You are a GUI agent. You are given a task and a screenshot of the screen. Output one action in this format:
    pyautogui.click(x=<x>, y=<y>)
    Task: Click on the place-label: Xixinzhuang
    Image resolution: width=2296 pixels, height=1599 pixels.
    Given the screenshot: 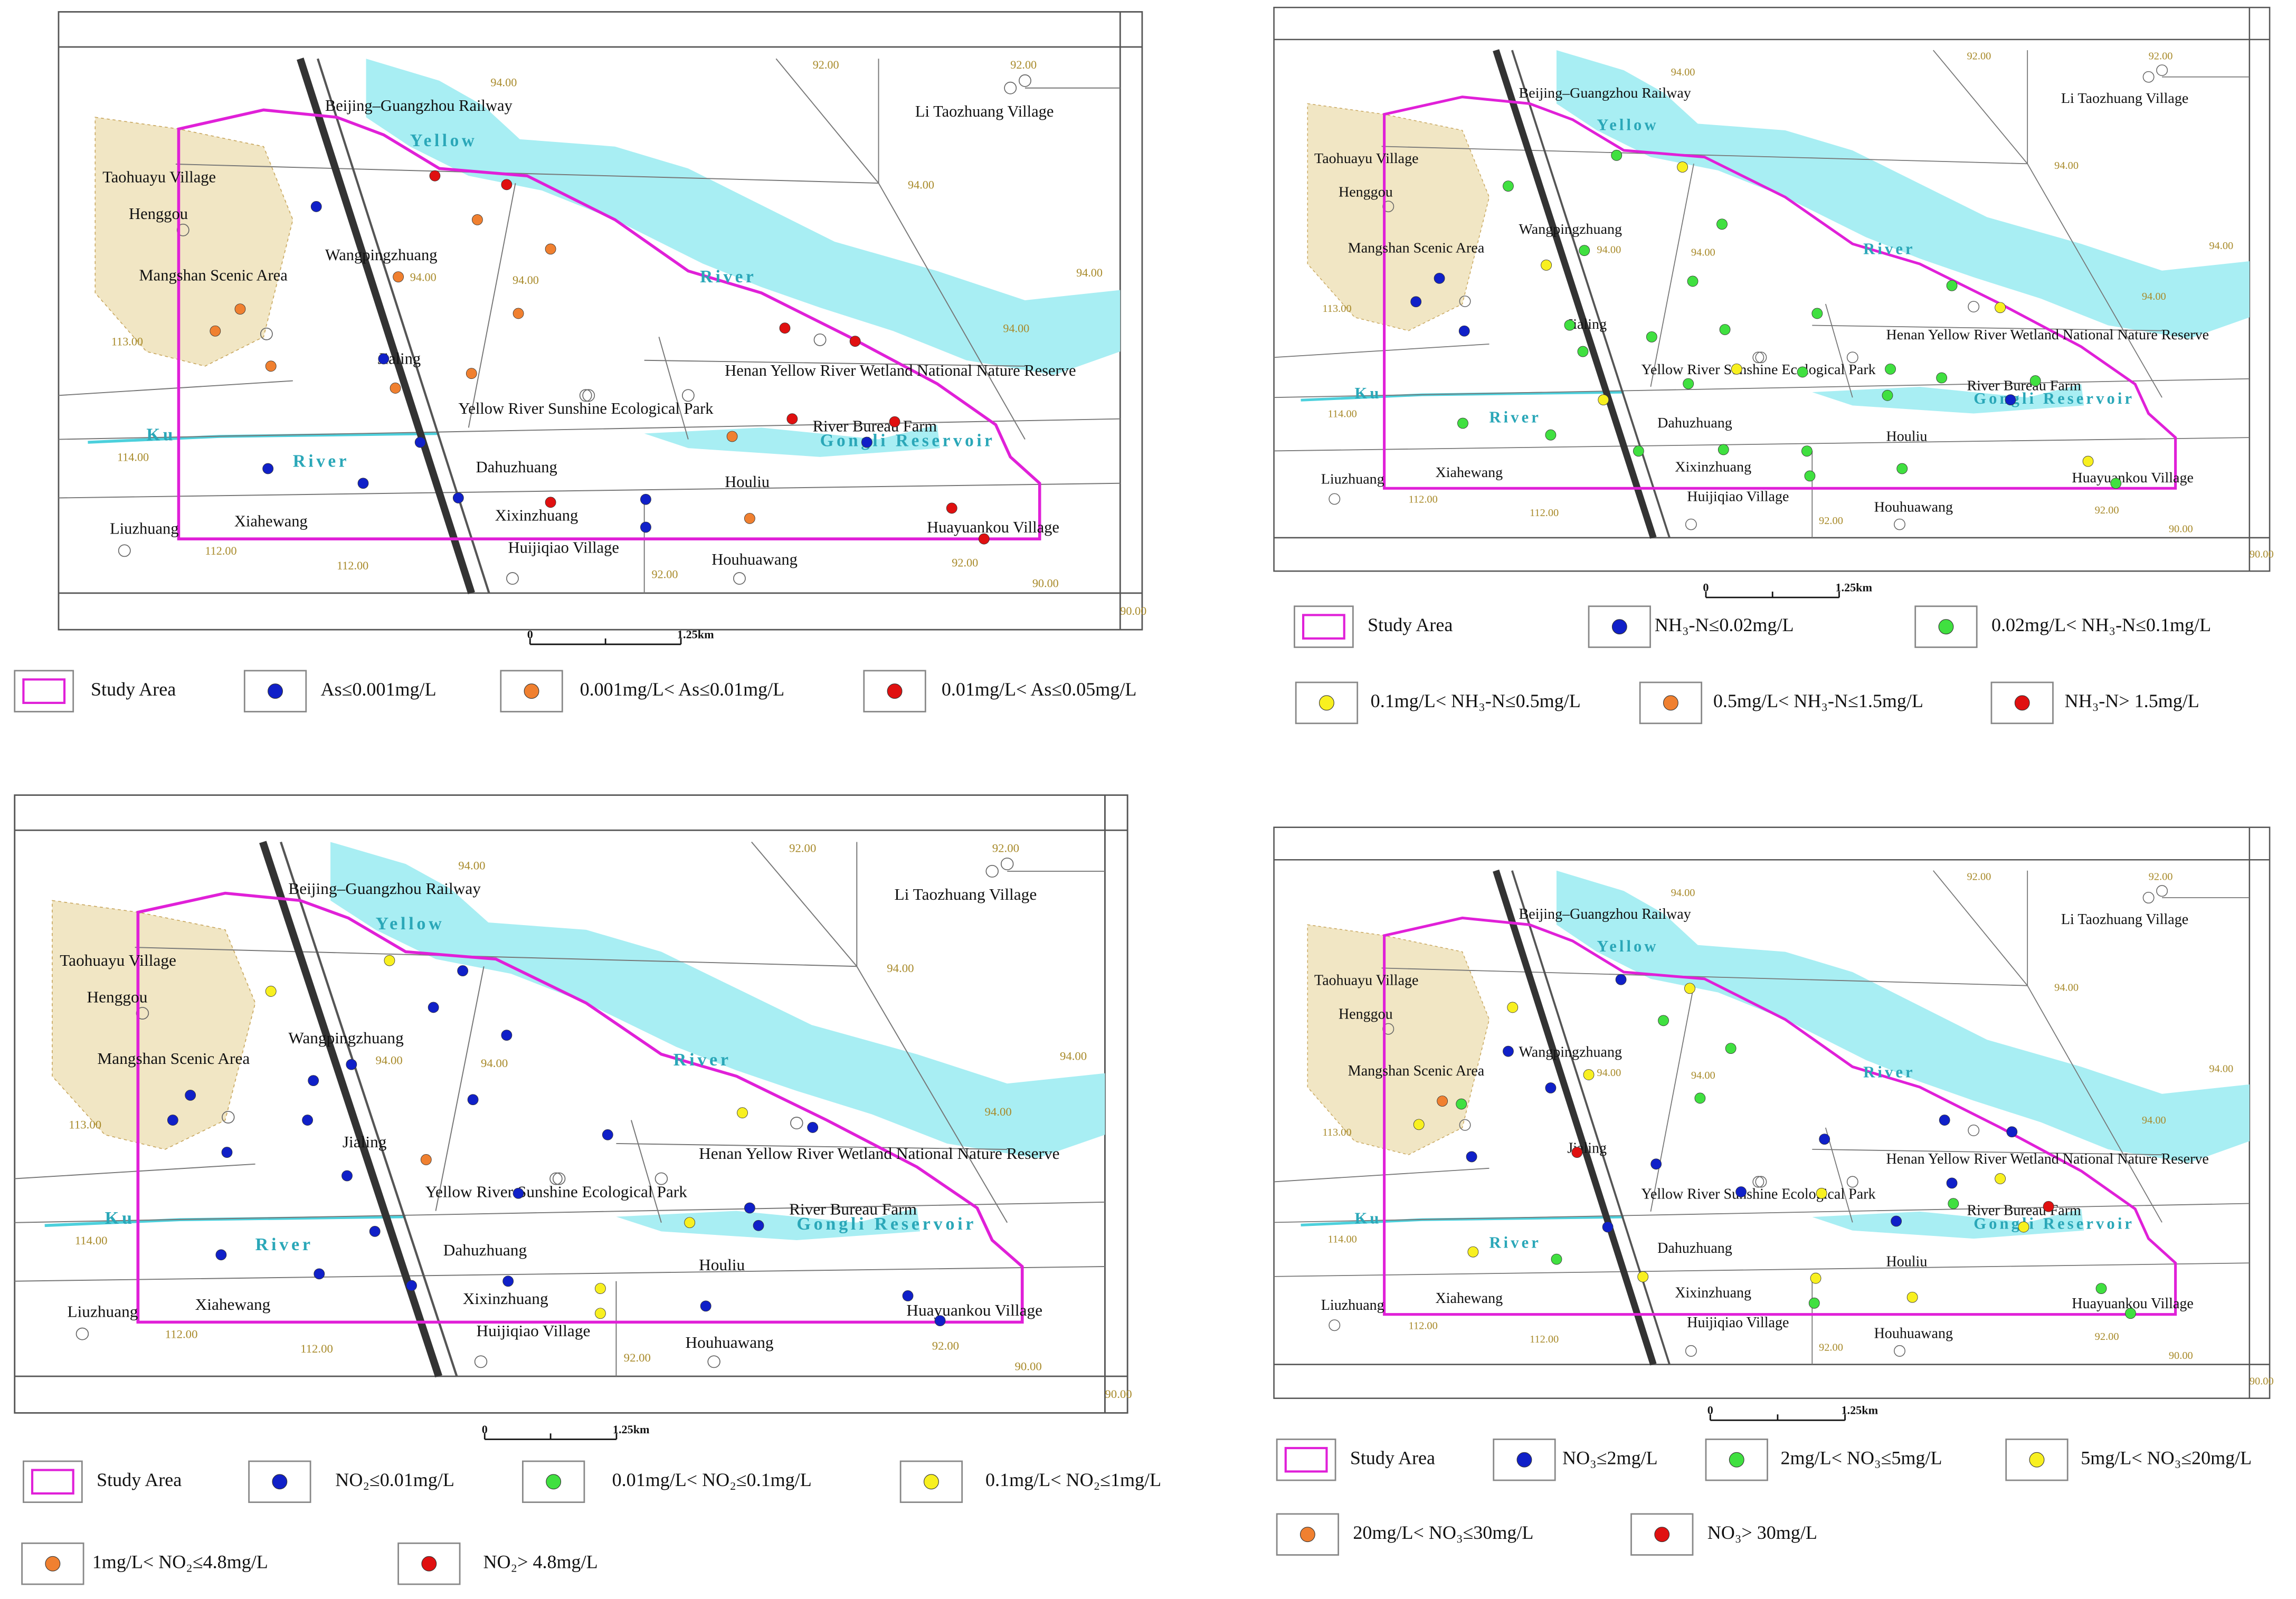 What is the action you would take?
    pyautogui.click(x=536, y=516)
    